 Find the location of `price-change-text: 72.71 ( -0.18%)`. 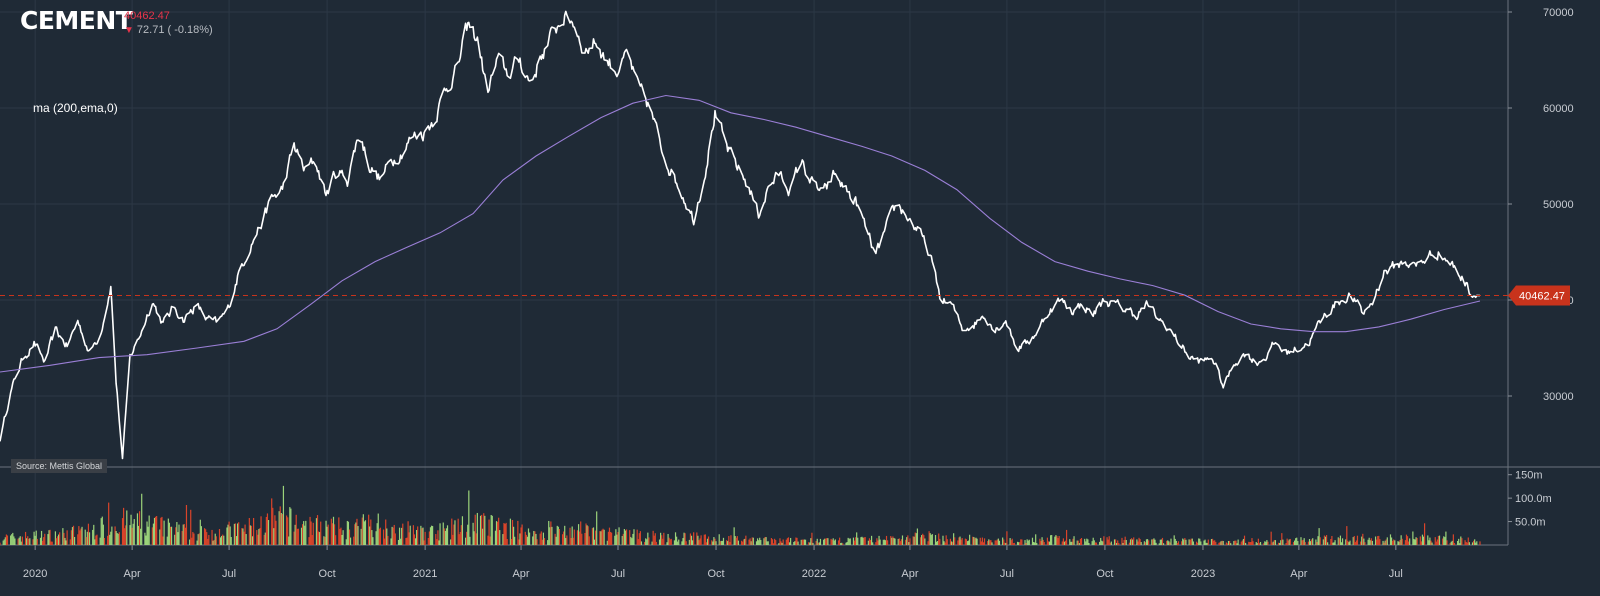

price-change-text: 72.71 ( -0.18%) is located at coordinates (174, 30).